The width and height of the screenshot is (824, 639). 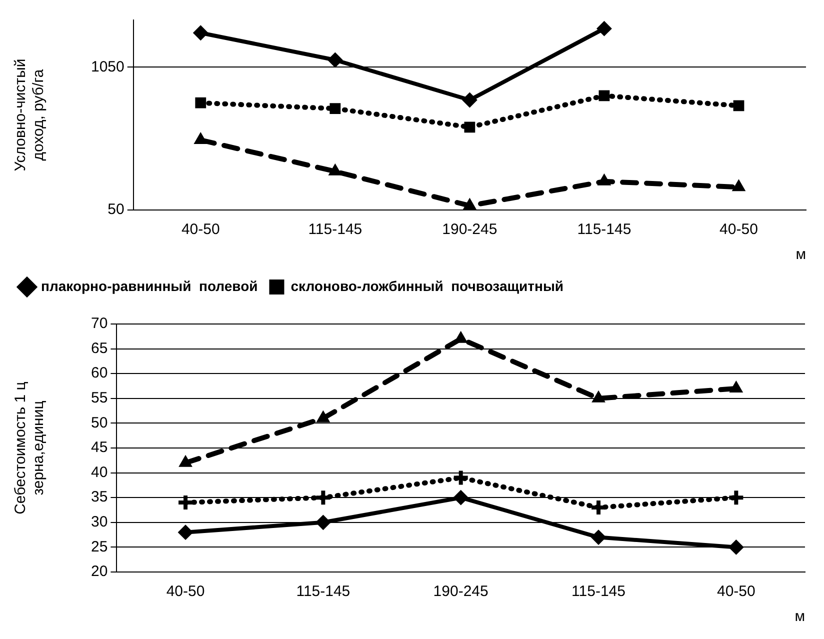 I want to click on y-tick-label: 65, so click(x=99, y=348).